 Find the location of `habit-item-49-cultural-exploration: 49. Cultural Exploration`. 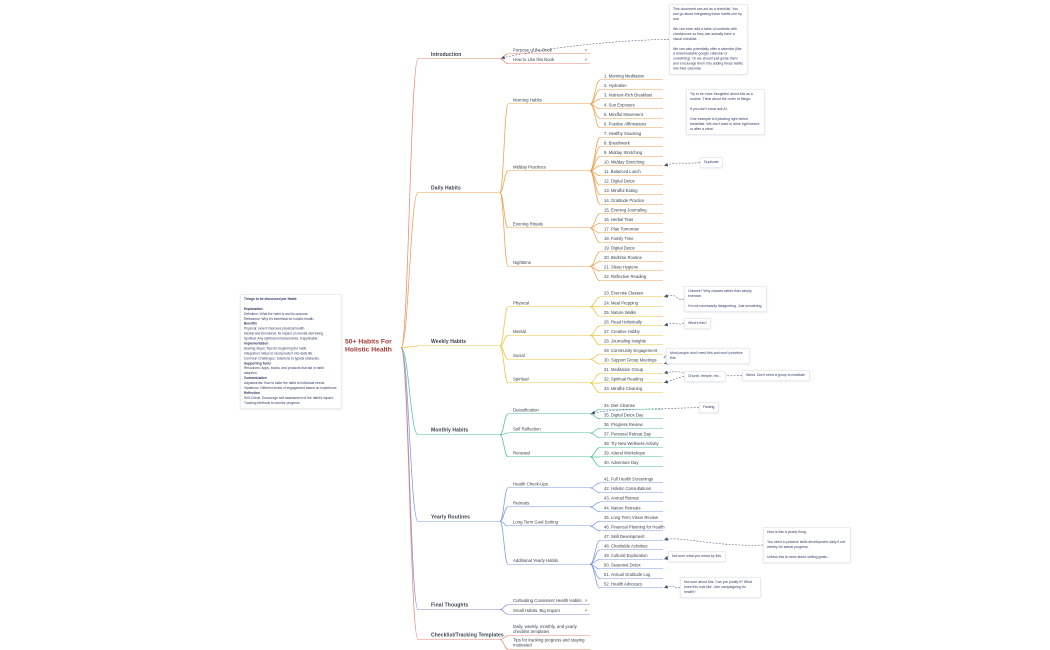

habit-item-49-cultural-exploration: 49. Cultural Exploration is located at coordinates (631, 556).